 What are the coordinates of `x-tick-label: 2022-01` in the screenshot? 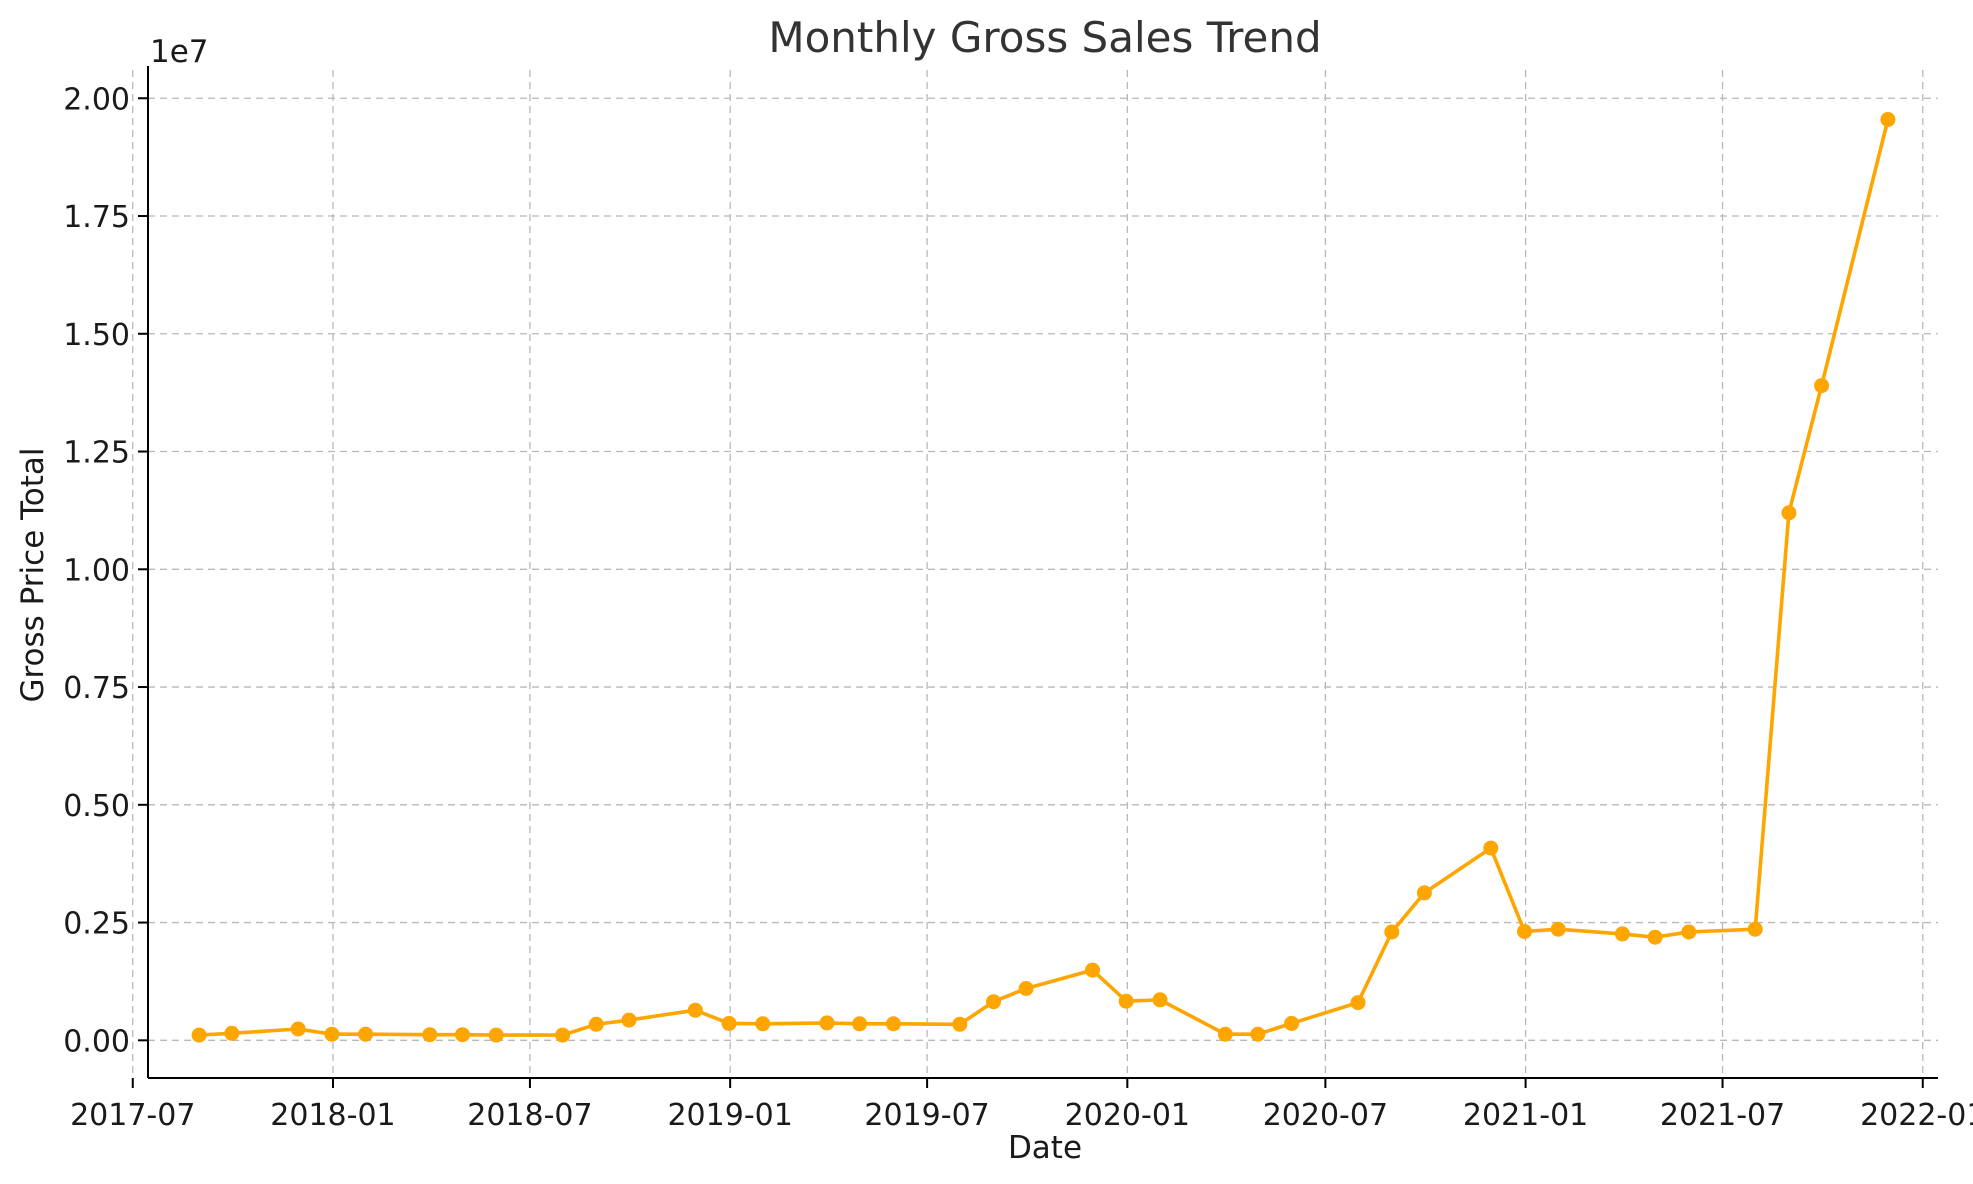 It's located at (1916, 1115).